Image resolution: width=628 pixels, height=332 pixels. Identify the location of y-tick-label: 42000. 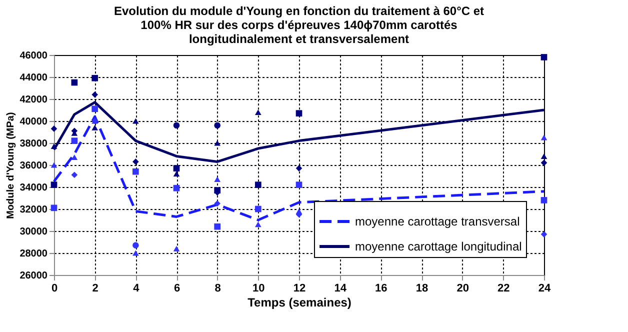
(34, 100).